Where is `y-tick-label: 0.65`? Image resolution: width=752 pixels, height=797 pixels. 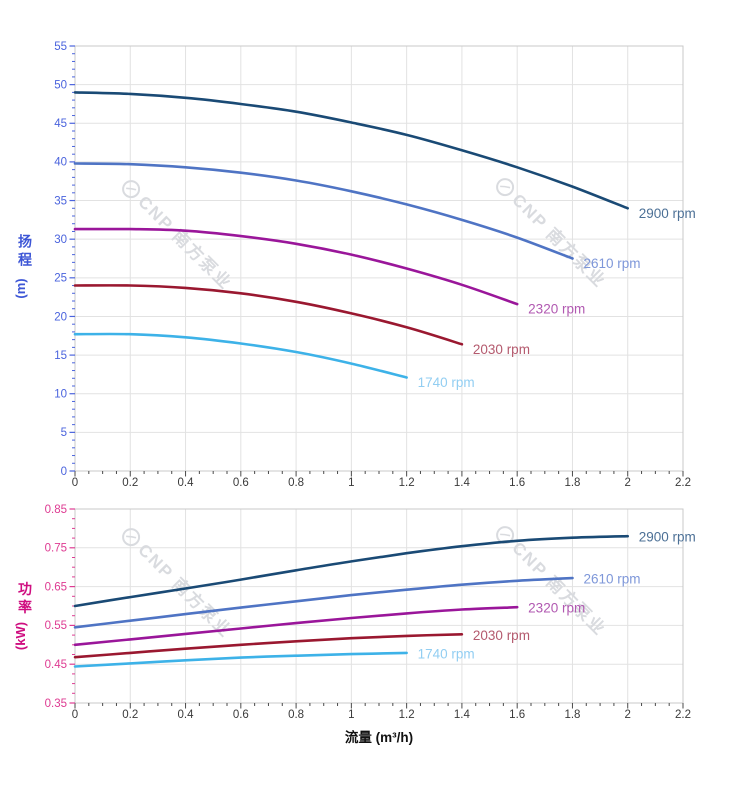 y-tick-label: 0.65 is located at coordinates (56, 587).